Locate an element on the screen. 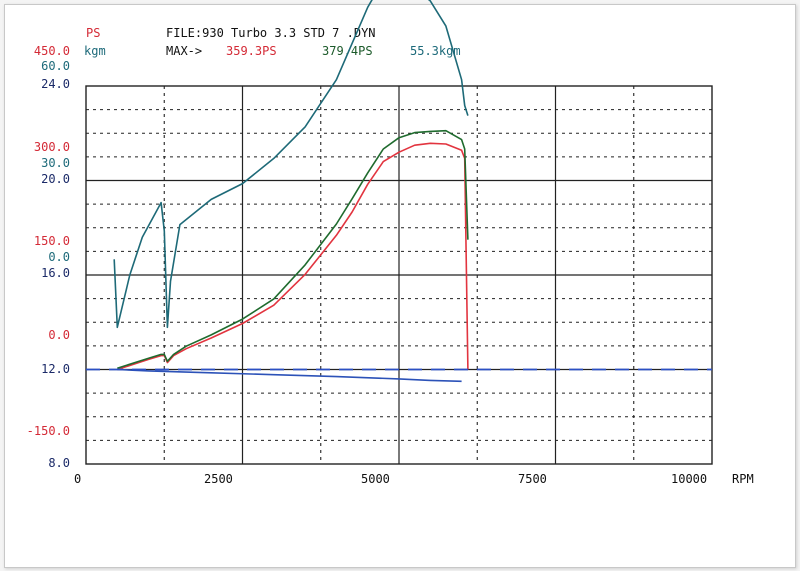  x-axis-unit: RPM is located at coordinates (743, 479).